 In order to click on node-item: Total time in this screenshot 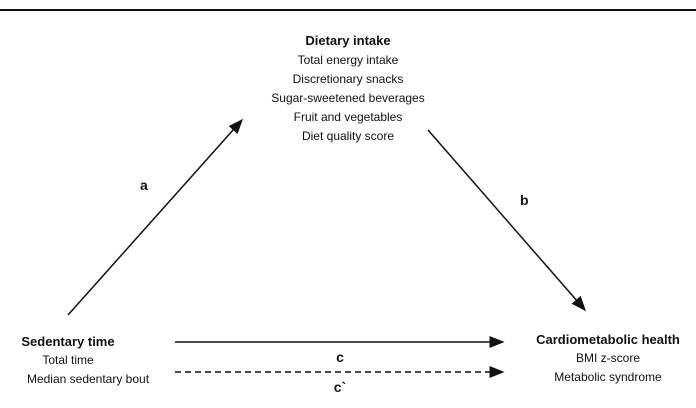, I will do `click(68, 360)`.